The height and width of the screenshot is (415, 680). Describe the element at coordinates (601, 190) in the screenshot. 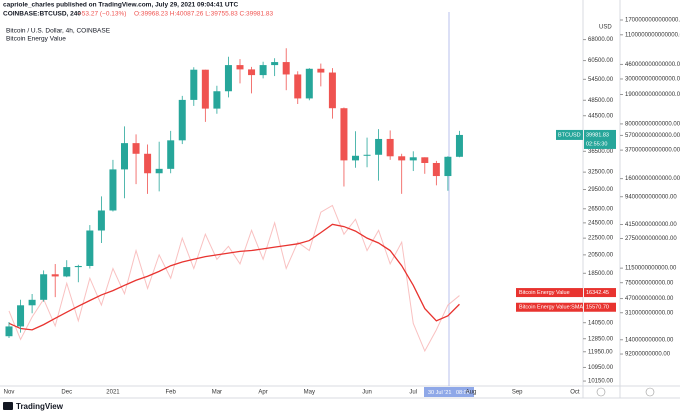

I see `y-tick-label: 29500.00` at that location.